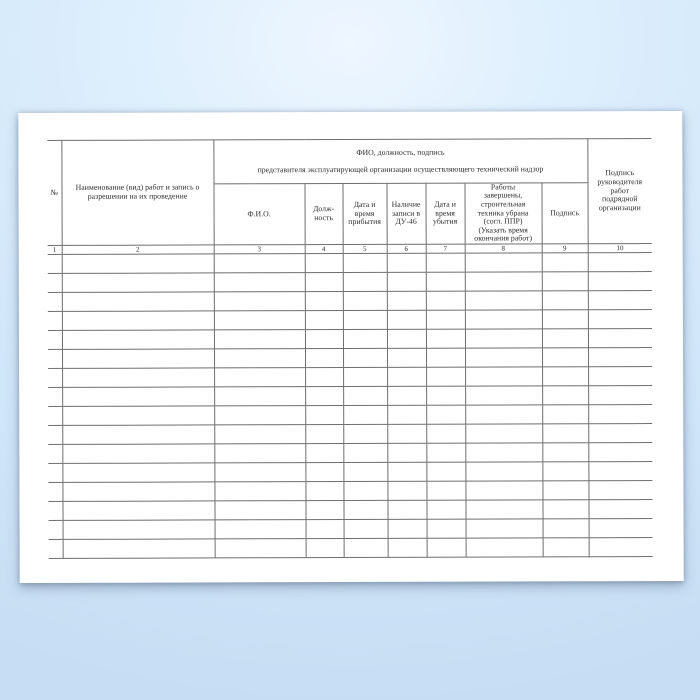 Image resolution: width=700 pixels, height=700 pixels. I want to click on col-num-6: 6, so click(406, 249).